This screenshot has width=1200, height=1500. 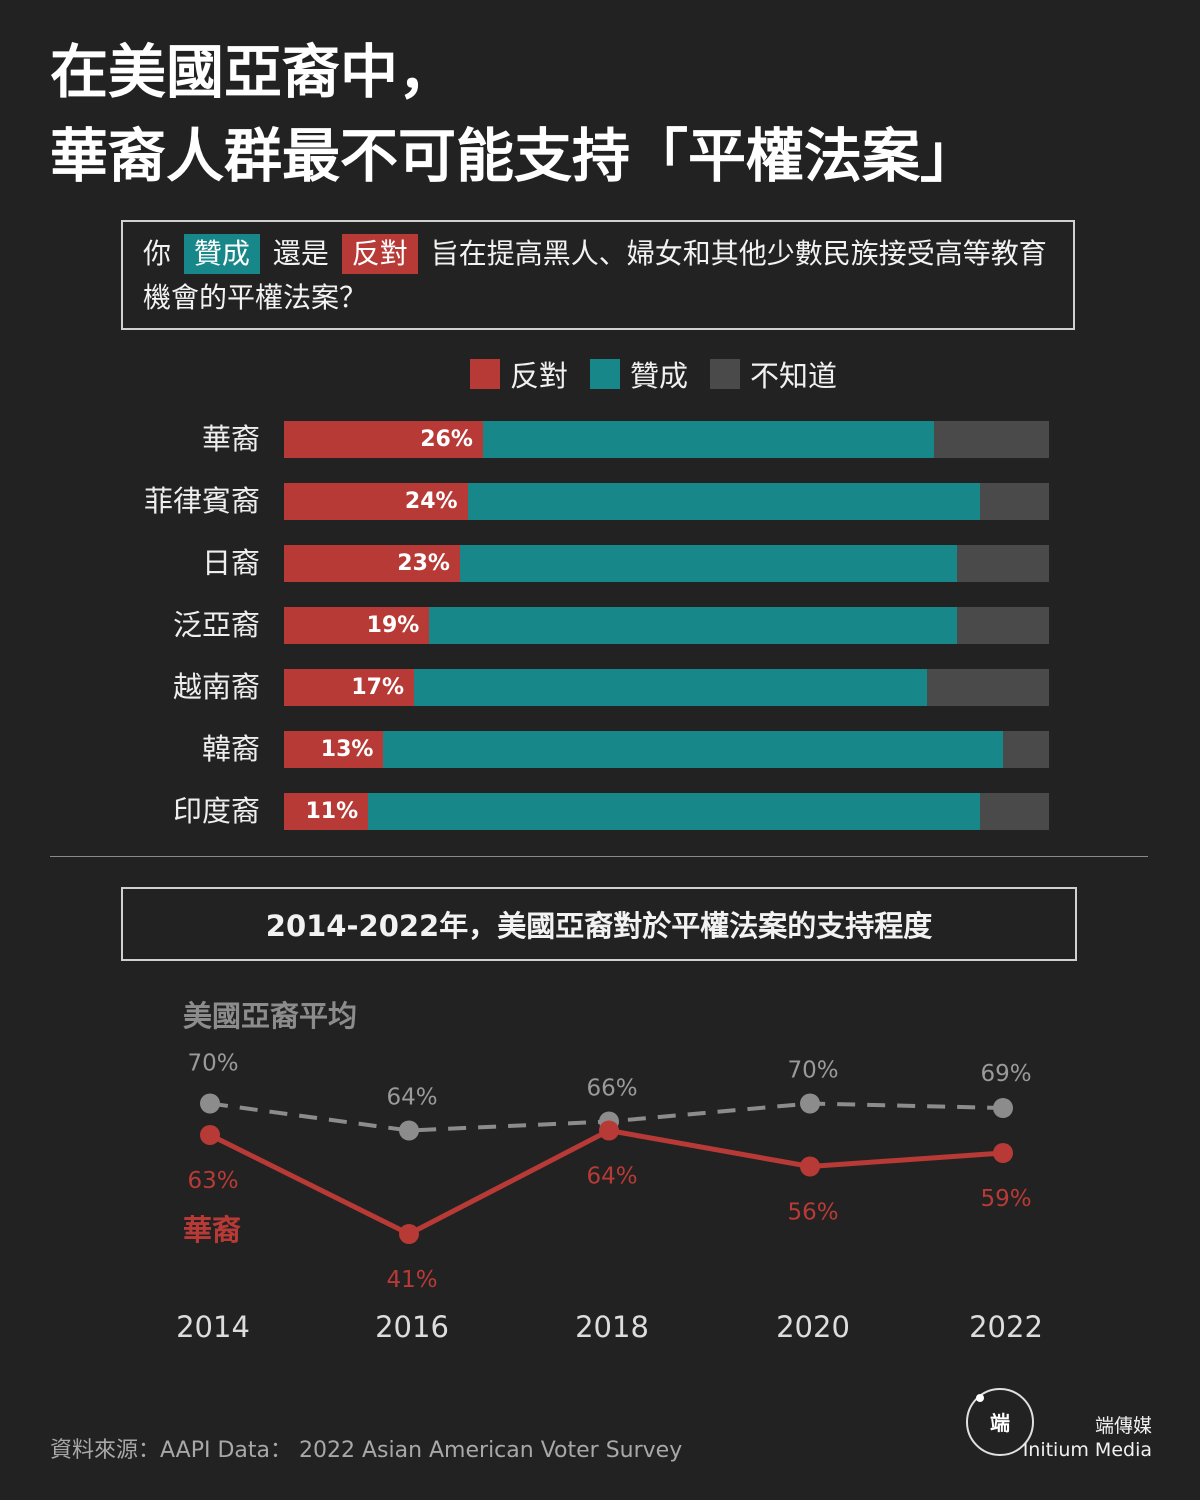 What do you see at coordinates (411, 1098) in the screenshot?
I see `average-data-label: 64%` at bounding box center [411, 1098].